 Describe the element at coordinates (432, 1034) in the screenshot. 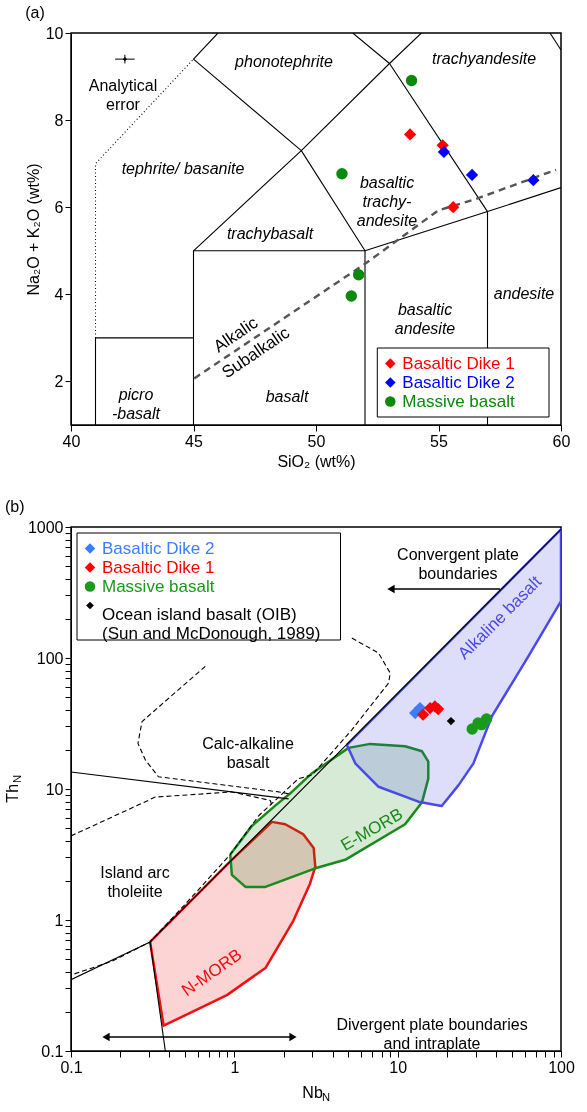

I see `annotation: Divergent plate boundaries and intraplate` at that location.